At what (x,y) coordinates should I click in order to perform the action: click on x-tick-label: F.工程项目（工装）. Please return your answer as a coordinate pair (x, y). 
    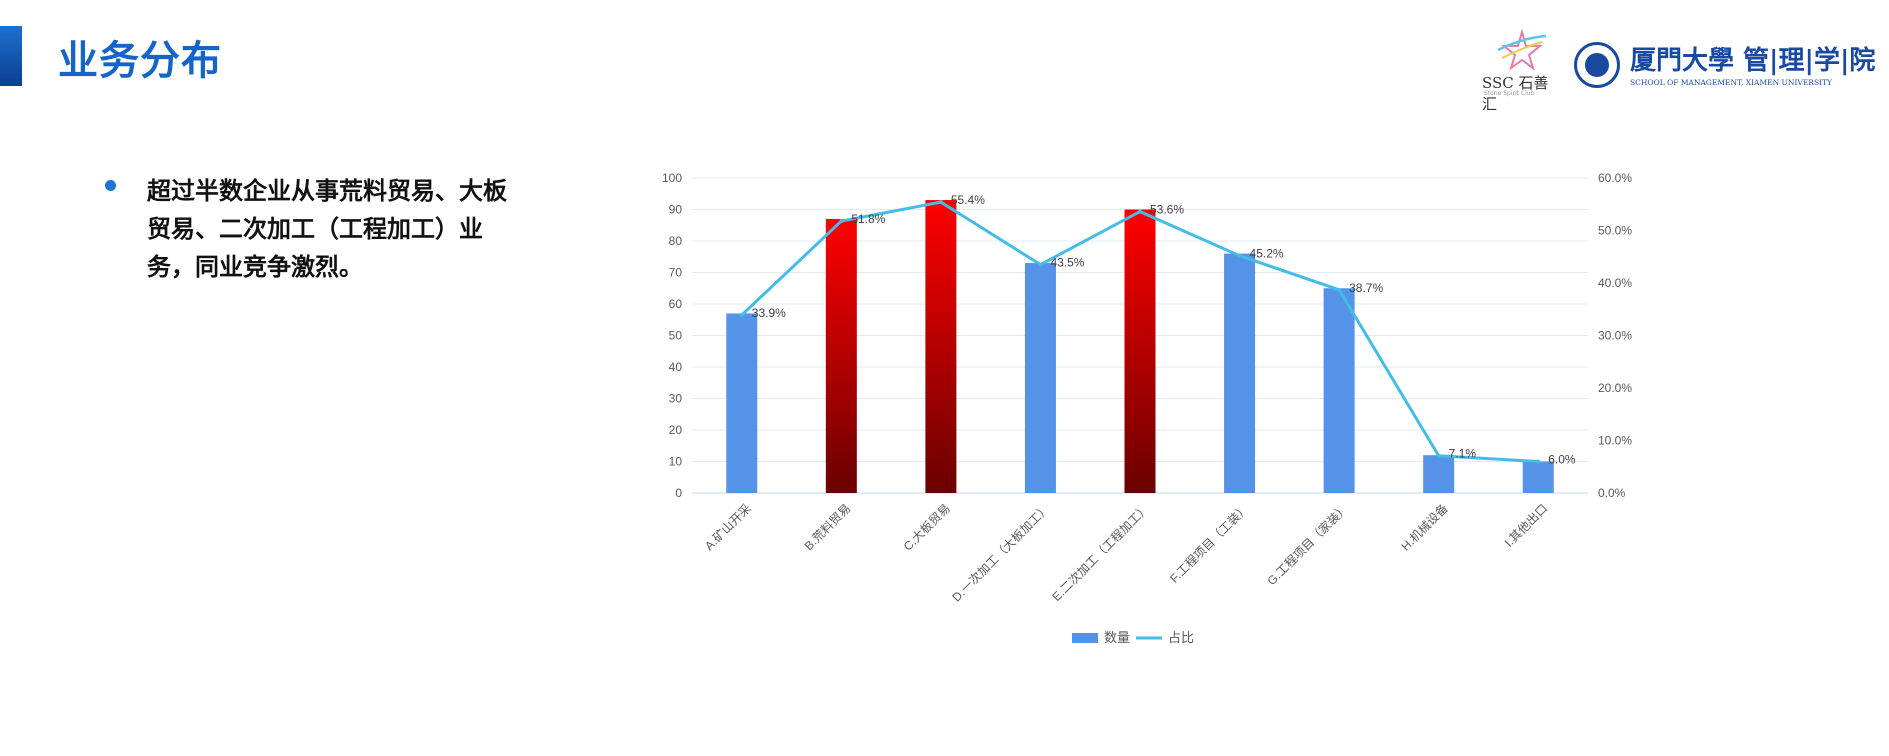
    Looking at the image, I should click on (1209, 543).